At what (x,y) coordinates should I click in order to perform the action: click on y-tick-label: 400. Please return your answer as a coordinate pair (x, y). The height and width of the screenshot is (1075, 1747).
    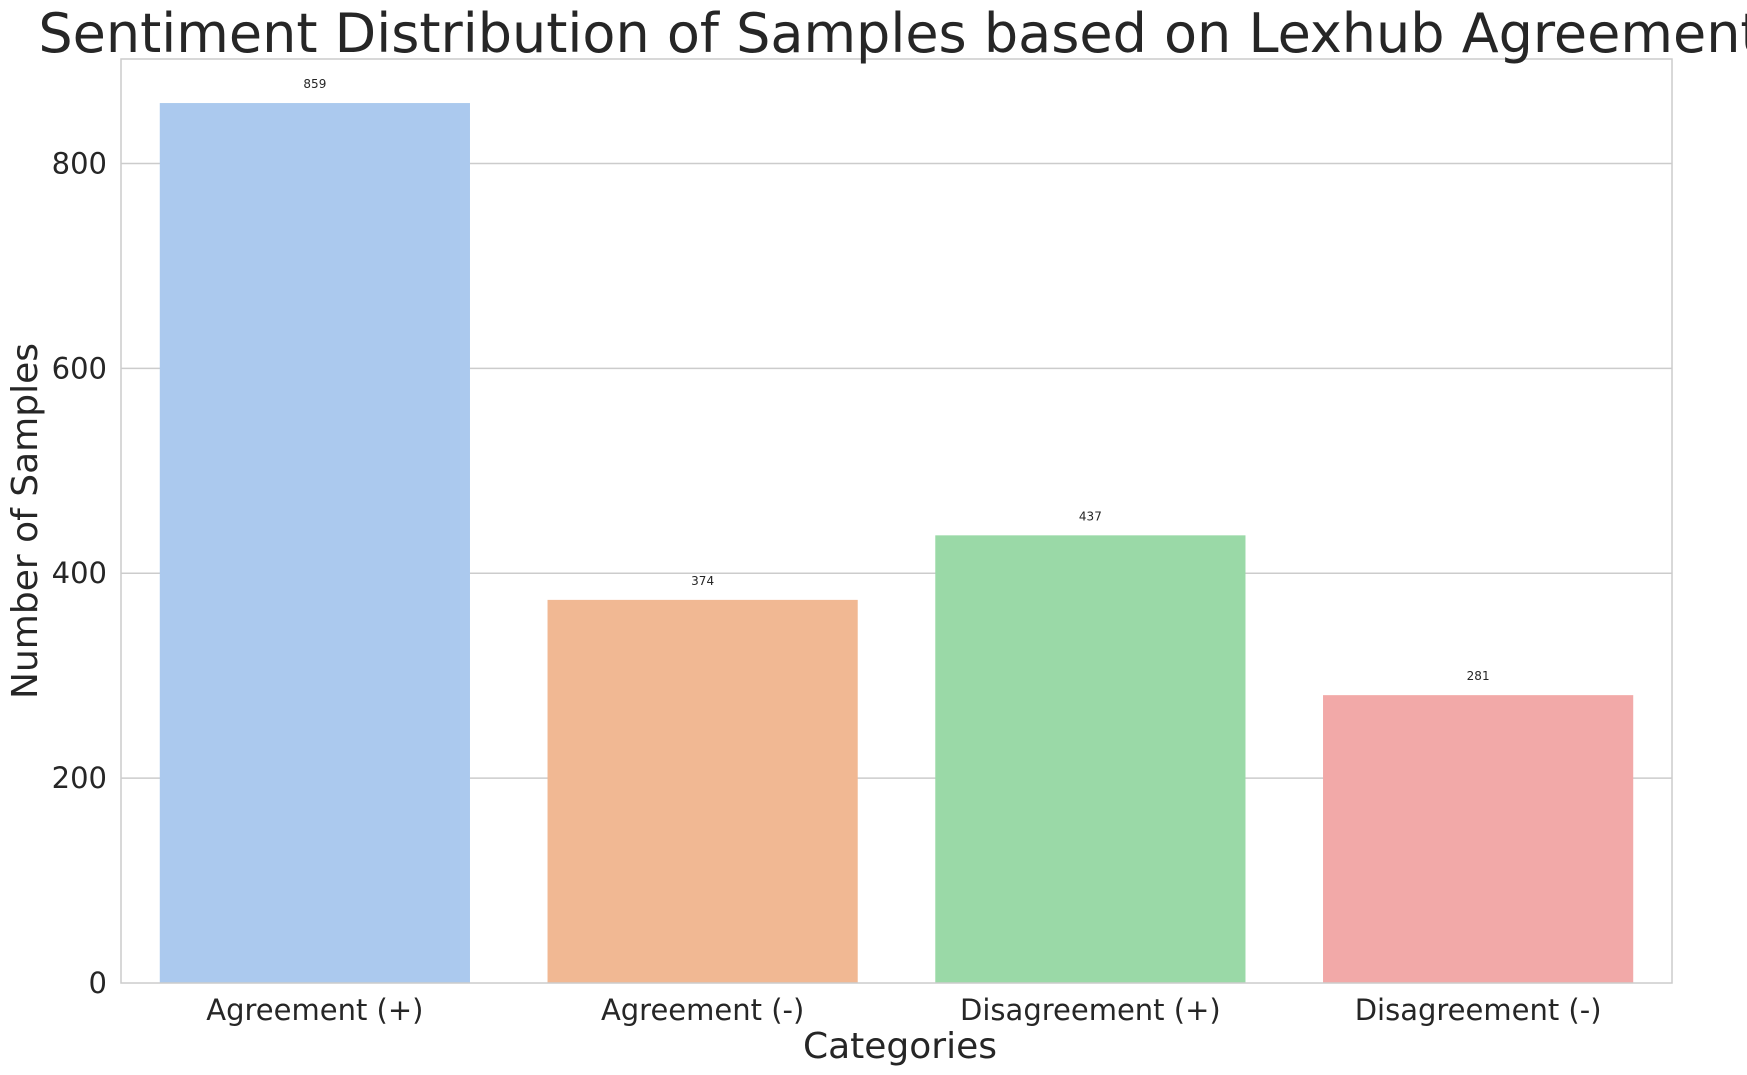
    Looking at the image, I should click on (79, 573).